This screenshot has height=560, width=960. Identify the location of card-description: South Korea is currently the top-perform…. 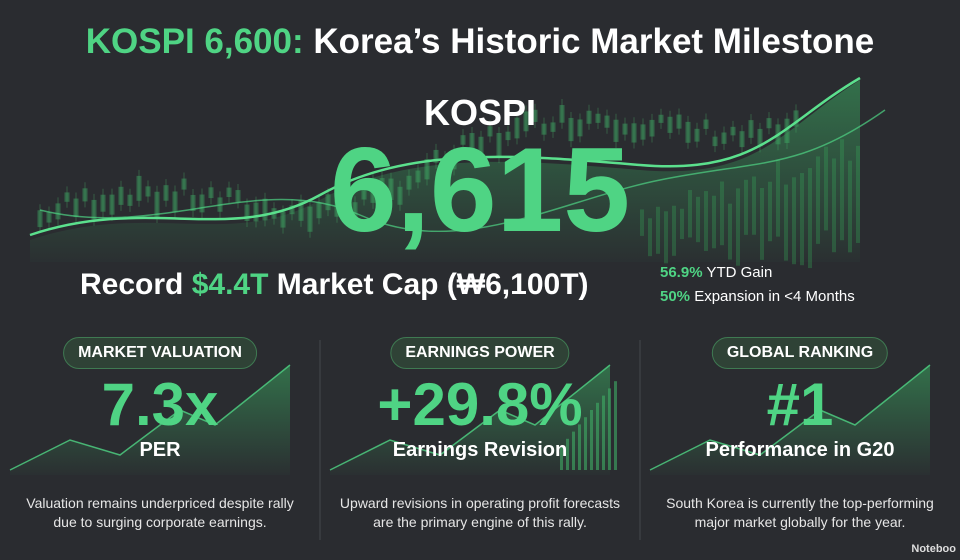
(800, 512).